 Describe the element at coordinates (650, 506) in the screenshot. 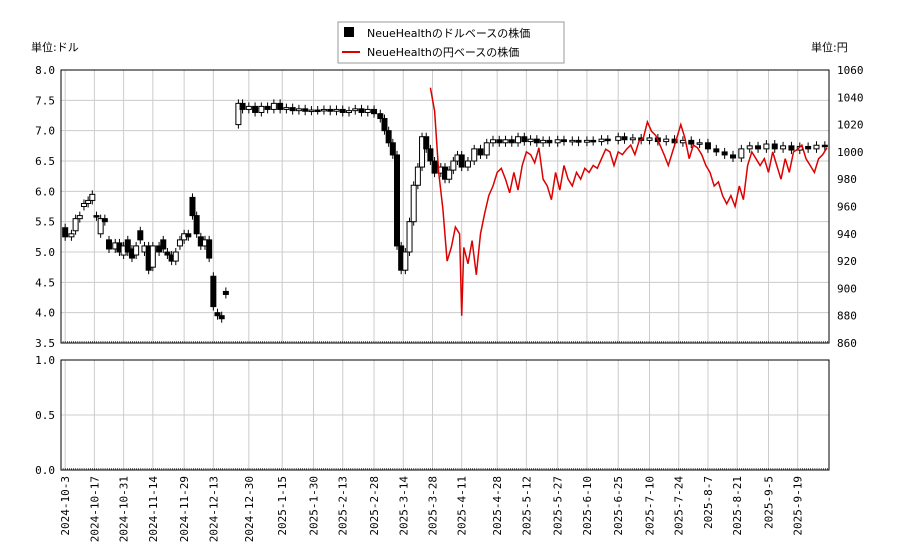

I see `x-tick-label: 2025-7-10` at that location.